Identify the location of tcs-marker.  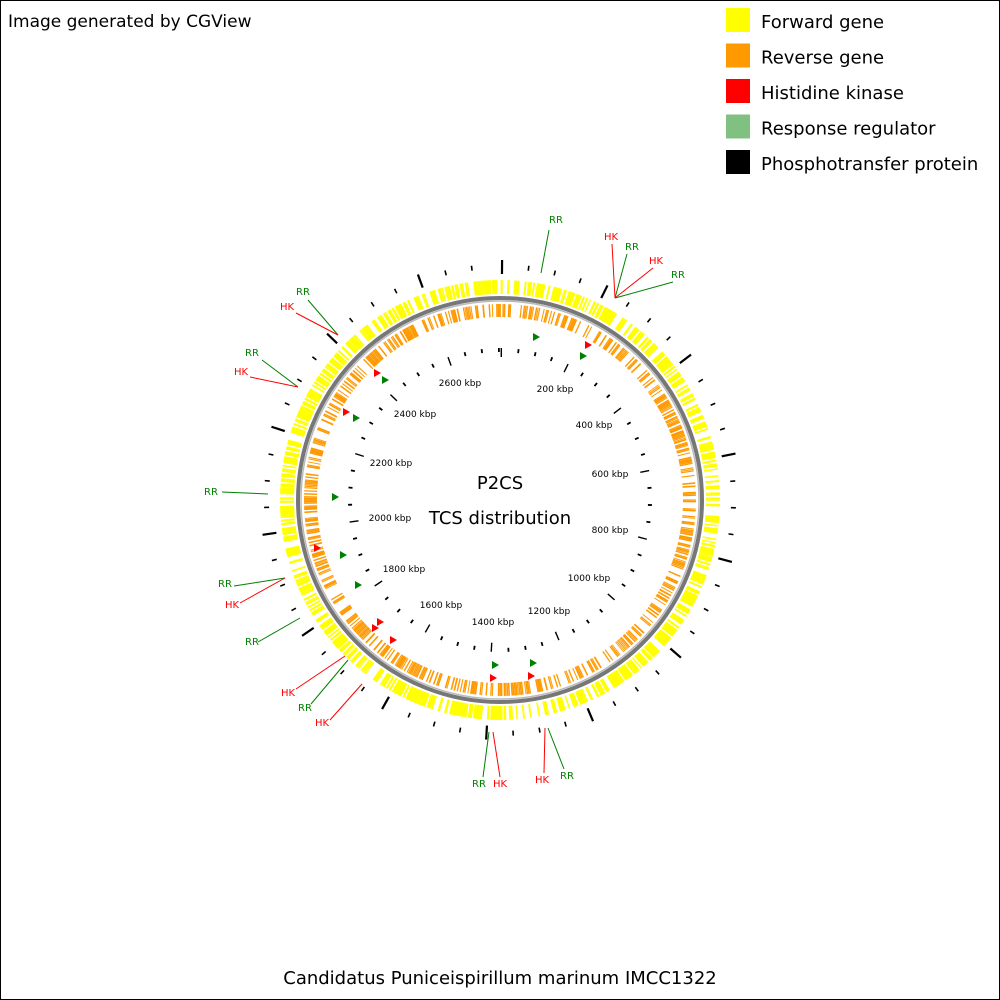
(385, 380).